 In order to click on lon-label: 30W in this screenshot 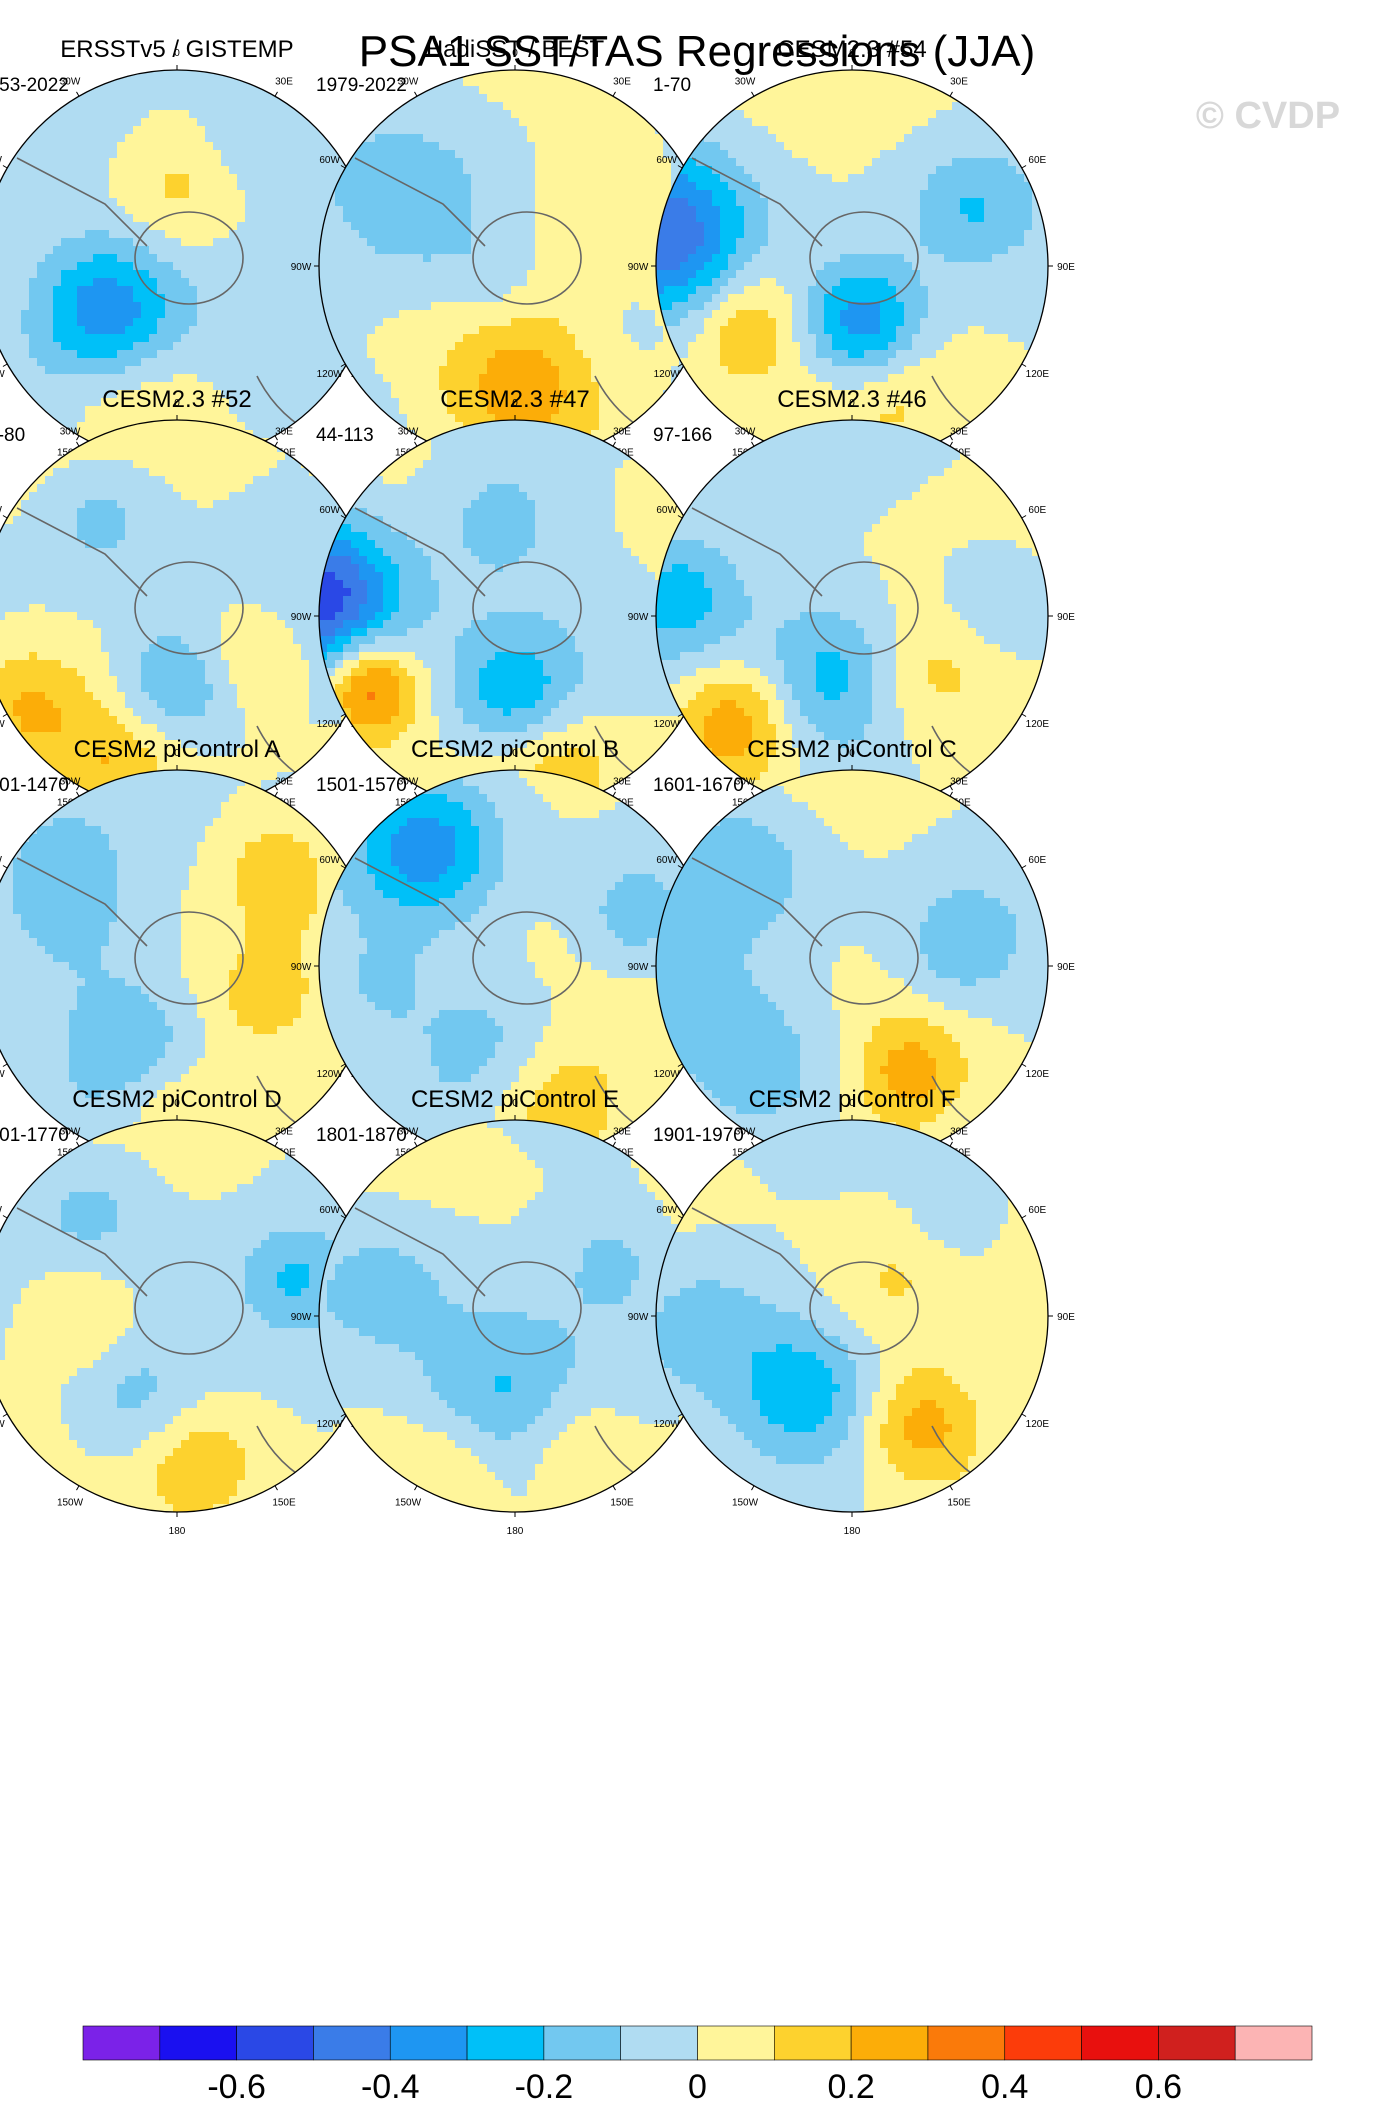, I will do `click(408, 82)`.